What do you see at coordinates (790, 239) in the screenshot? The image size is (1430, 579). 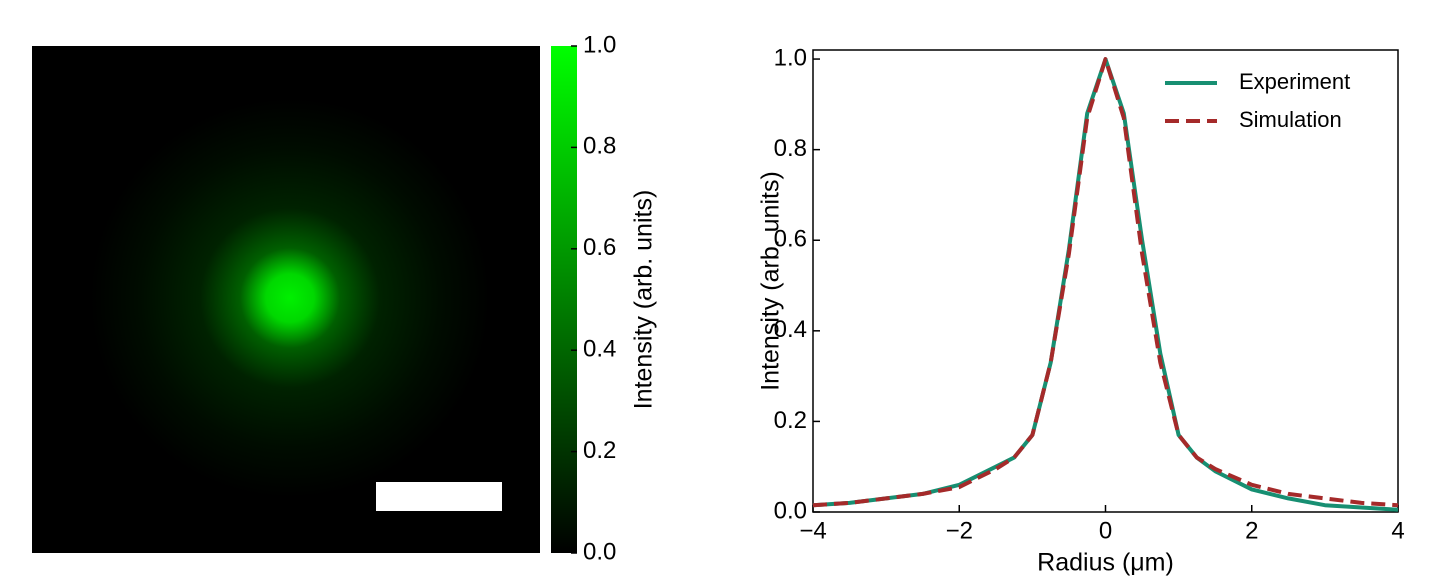 I see `y-tick-label: 0.6` at bounding box center [790, 239].